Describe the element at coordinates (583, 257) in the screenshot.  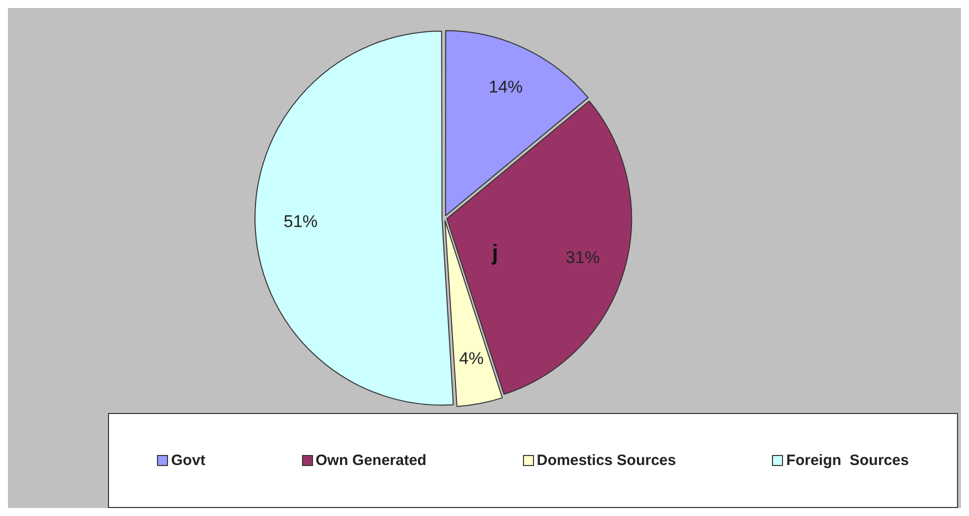
I see `data-label: 31%` at that location.